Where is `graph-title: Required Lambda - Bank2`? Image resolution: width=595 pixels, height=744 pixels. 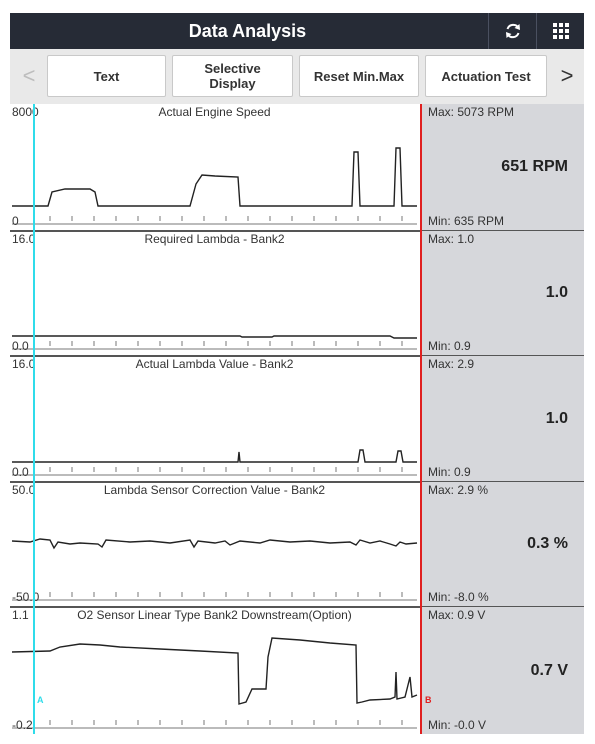 graph-title: Required Lambda - Bank2 is located at coordinates (214, 239).